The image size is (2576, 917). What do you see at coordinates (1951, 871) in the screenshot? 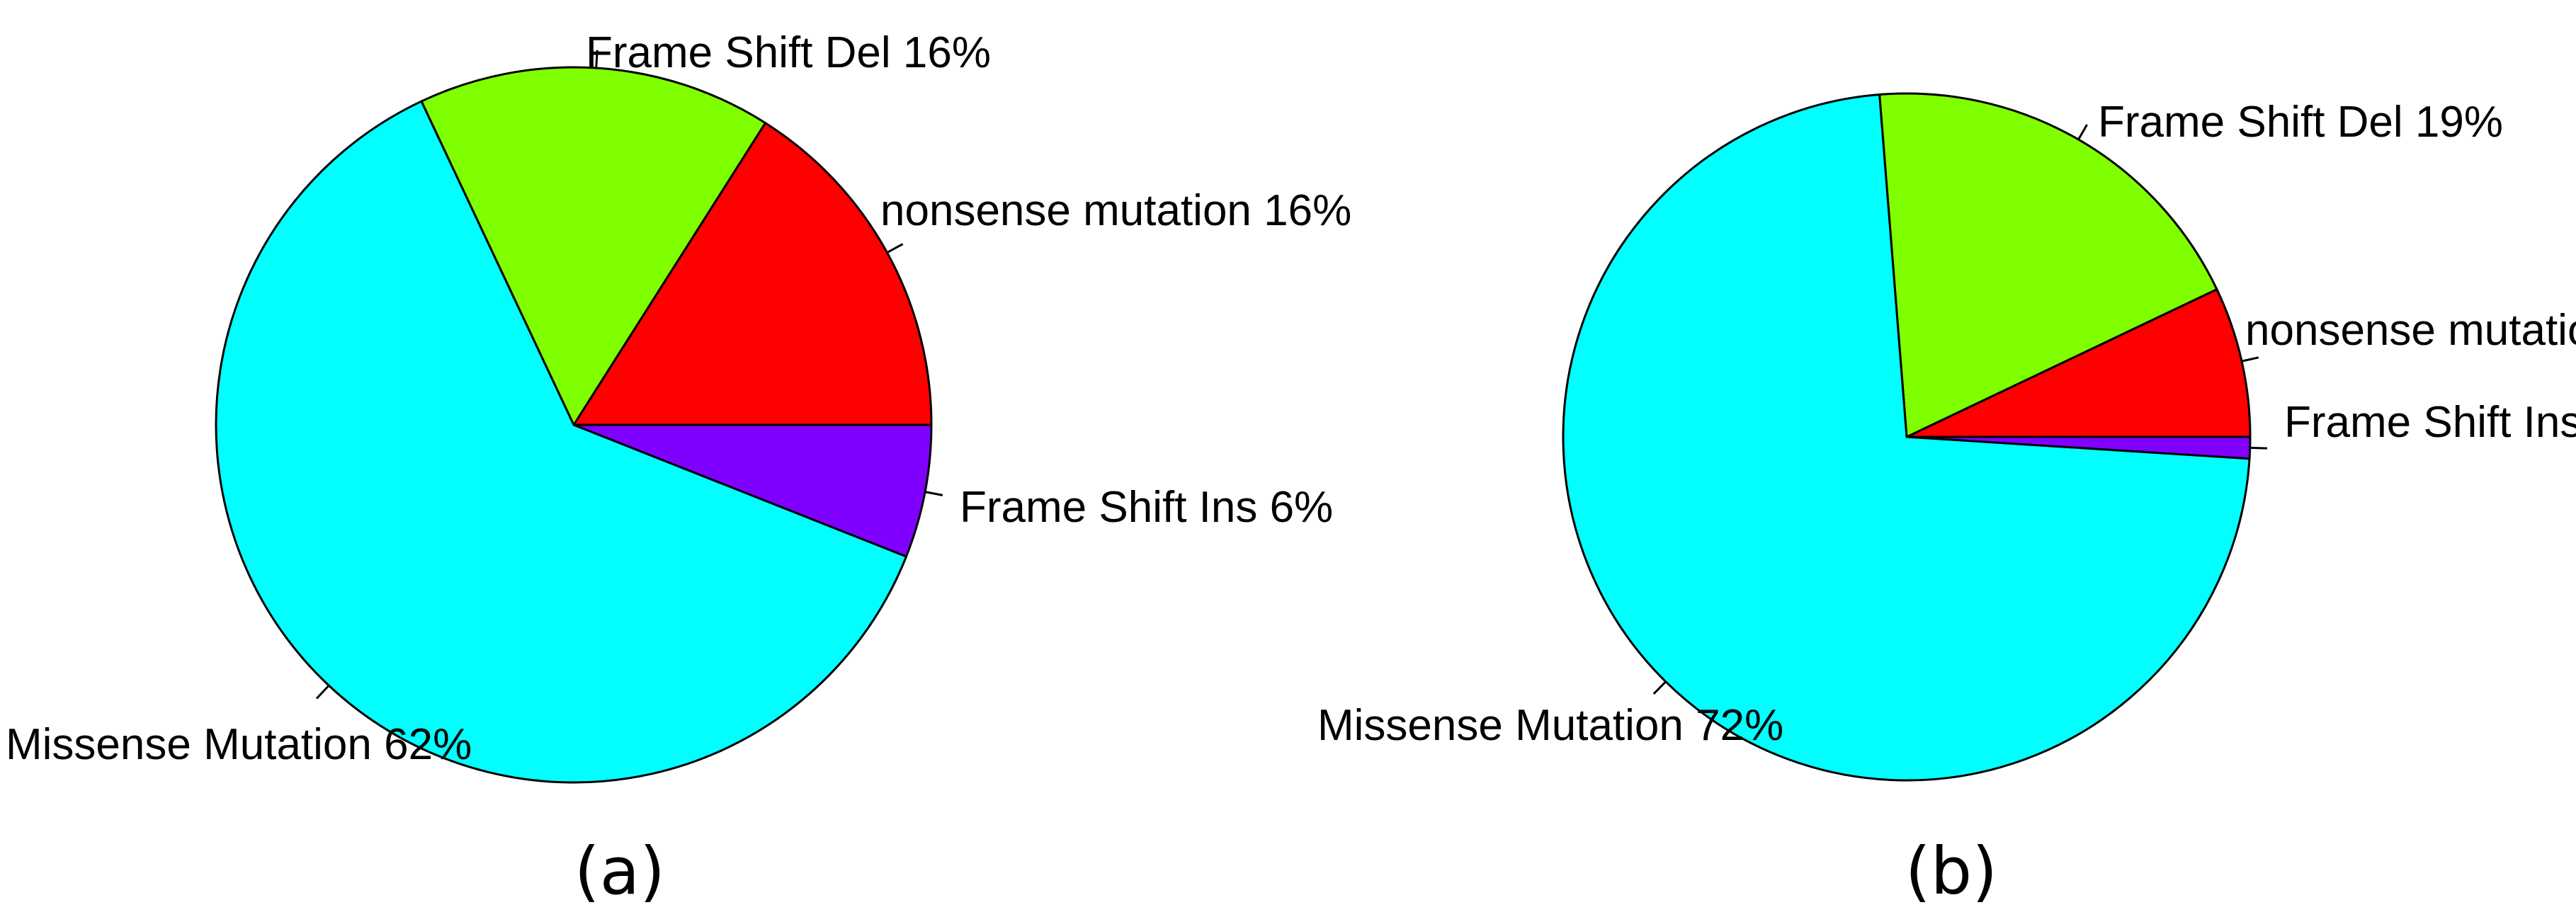
I see `panel-caption-b: (b)` at bounding box center [1951, 871].